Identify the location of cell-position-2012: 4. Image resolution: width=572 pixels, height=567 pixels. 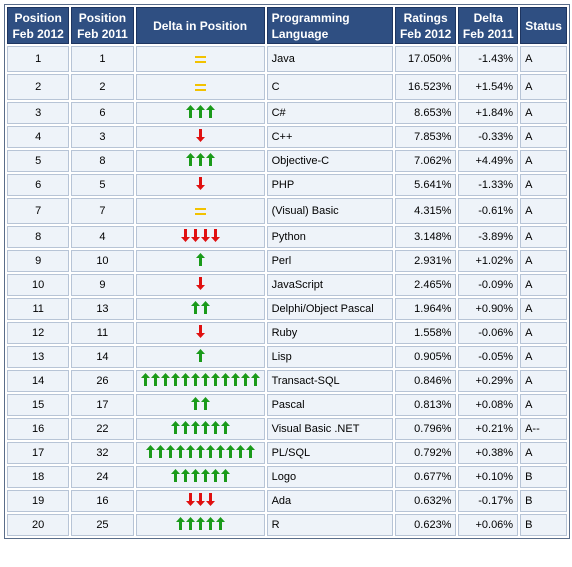
(38, 137).